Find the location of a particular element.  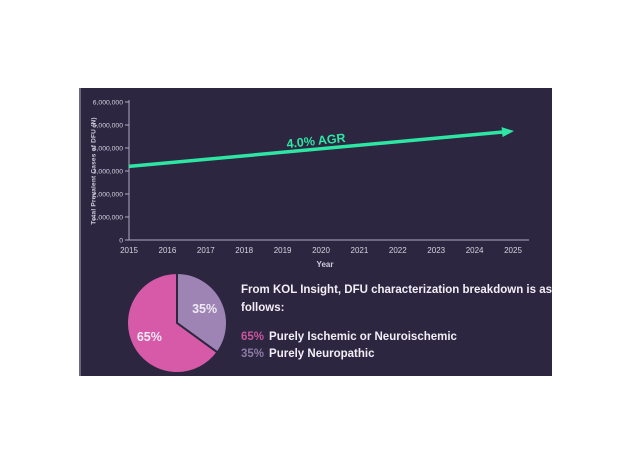

y-tick-label: 0 is located at coordinates (121, 240).